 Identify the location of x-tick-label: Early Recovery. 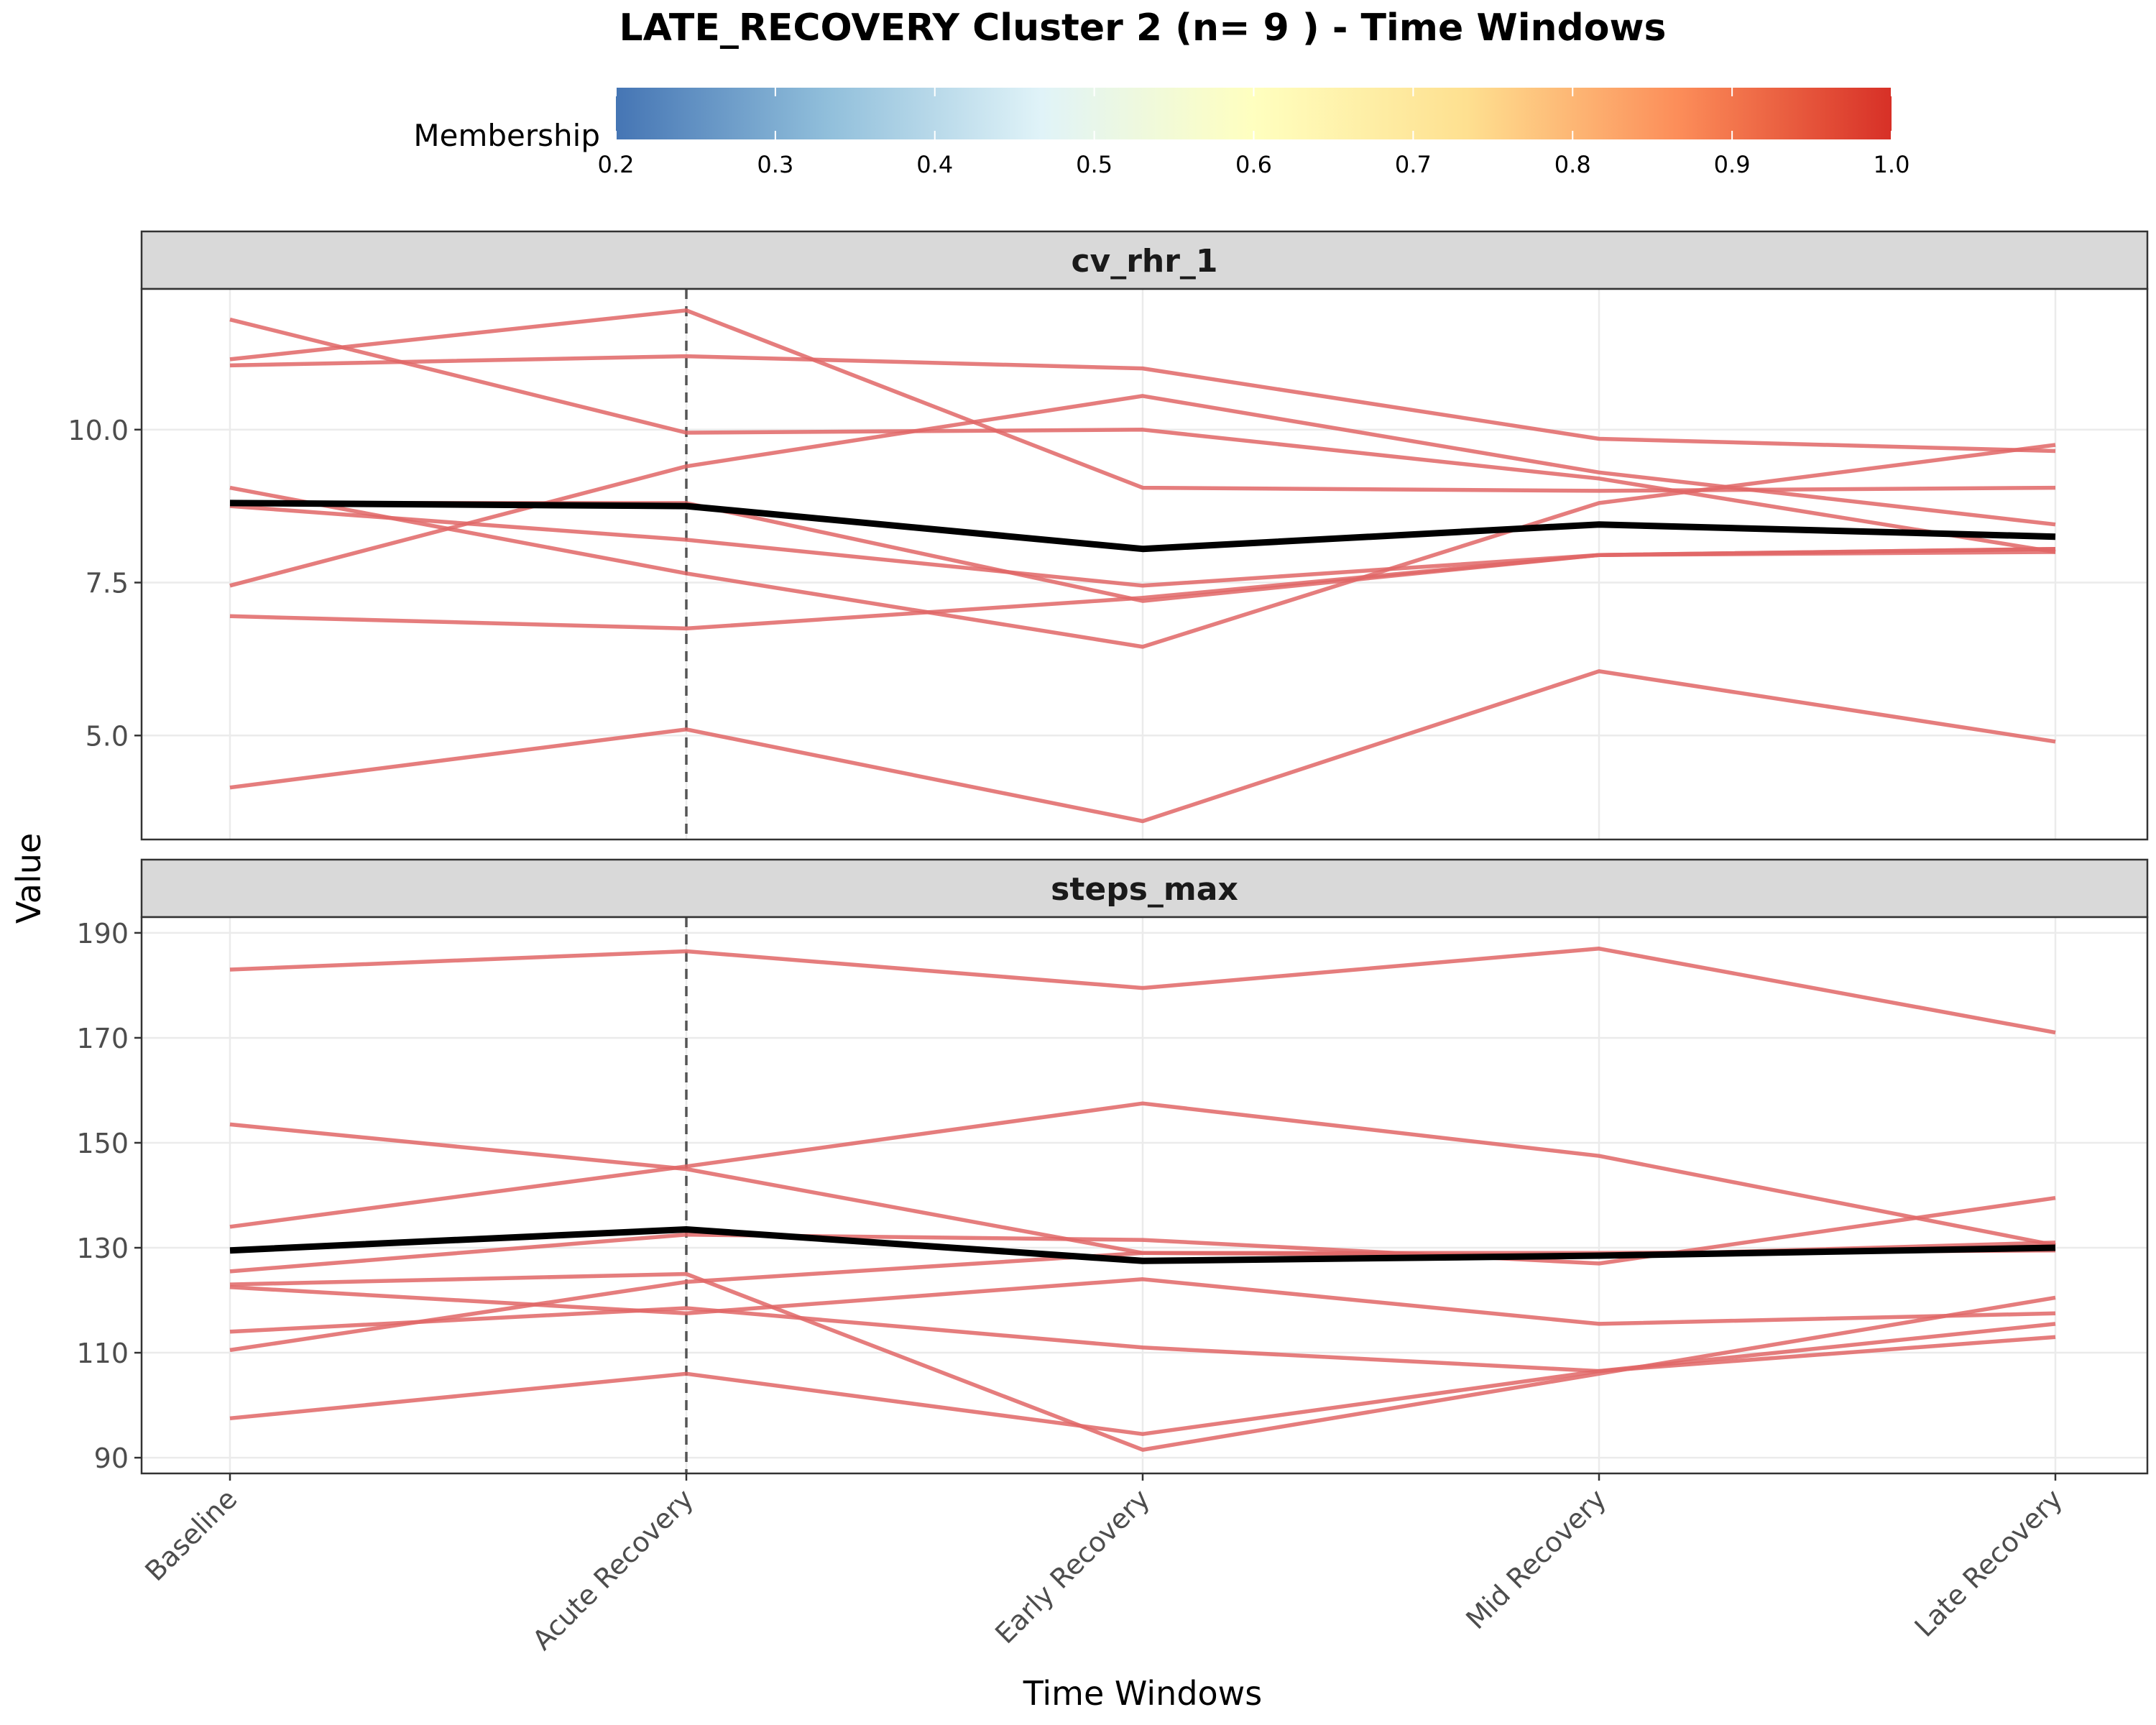
(1073, 1566).